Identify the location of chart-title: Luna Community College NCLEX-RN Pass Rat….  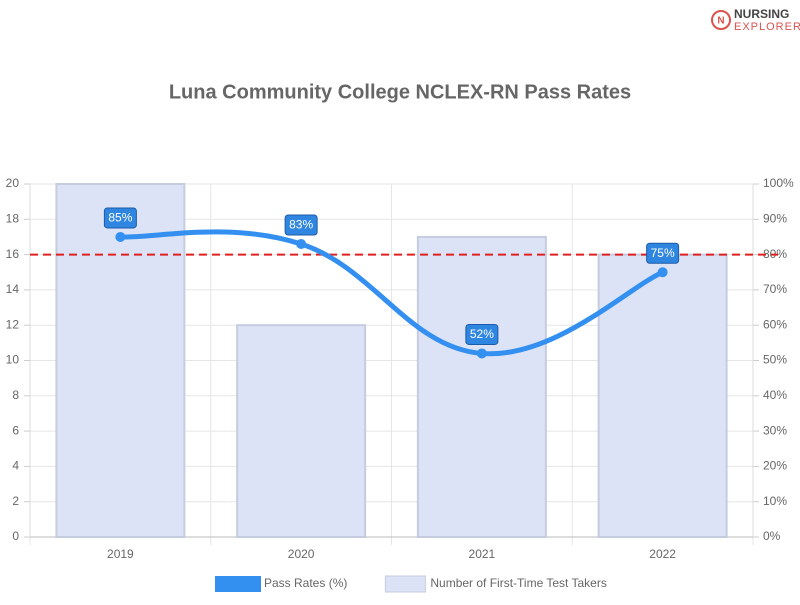
(400, 92).